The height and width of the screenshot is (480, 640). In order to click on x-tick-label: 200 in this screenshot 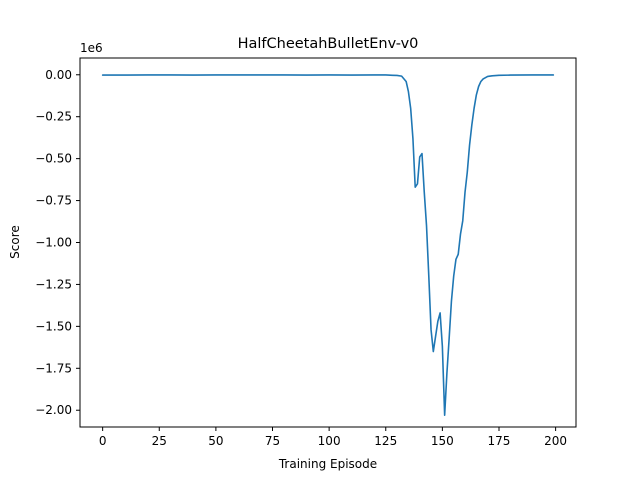, I will do `click(555, 441)`.